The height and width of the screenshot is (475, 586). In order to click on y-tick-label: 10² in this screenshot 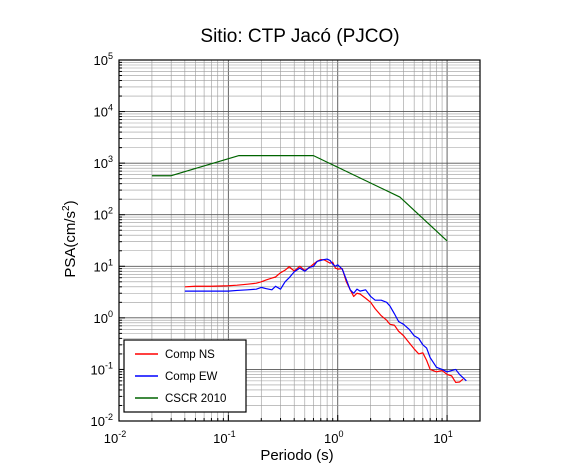, I will do `click(103, 214)`.